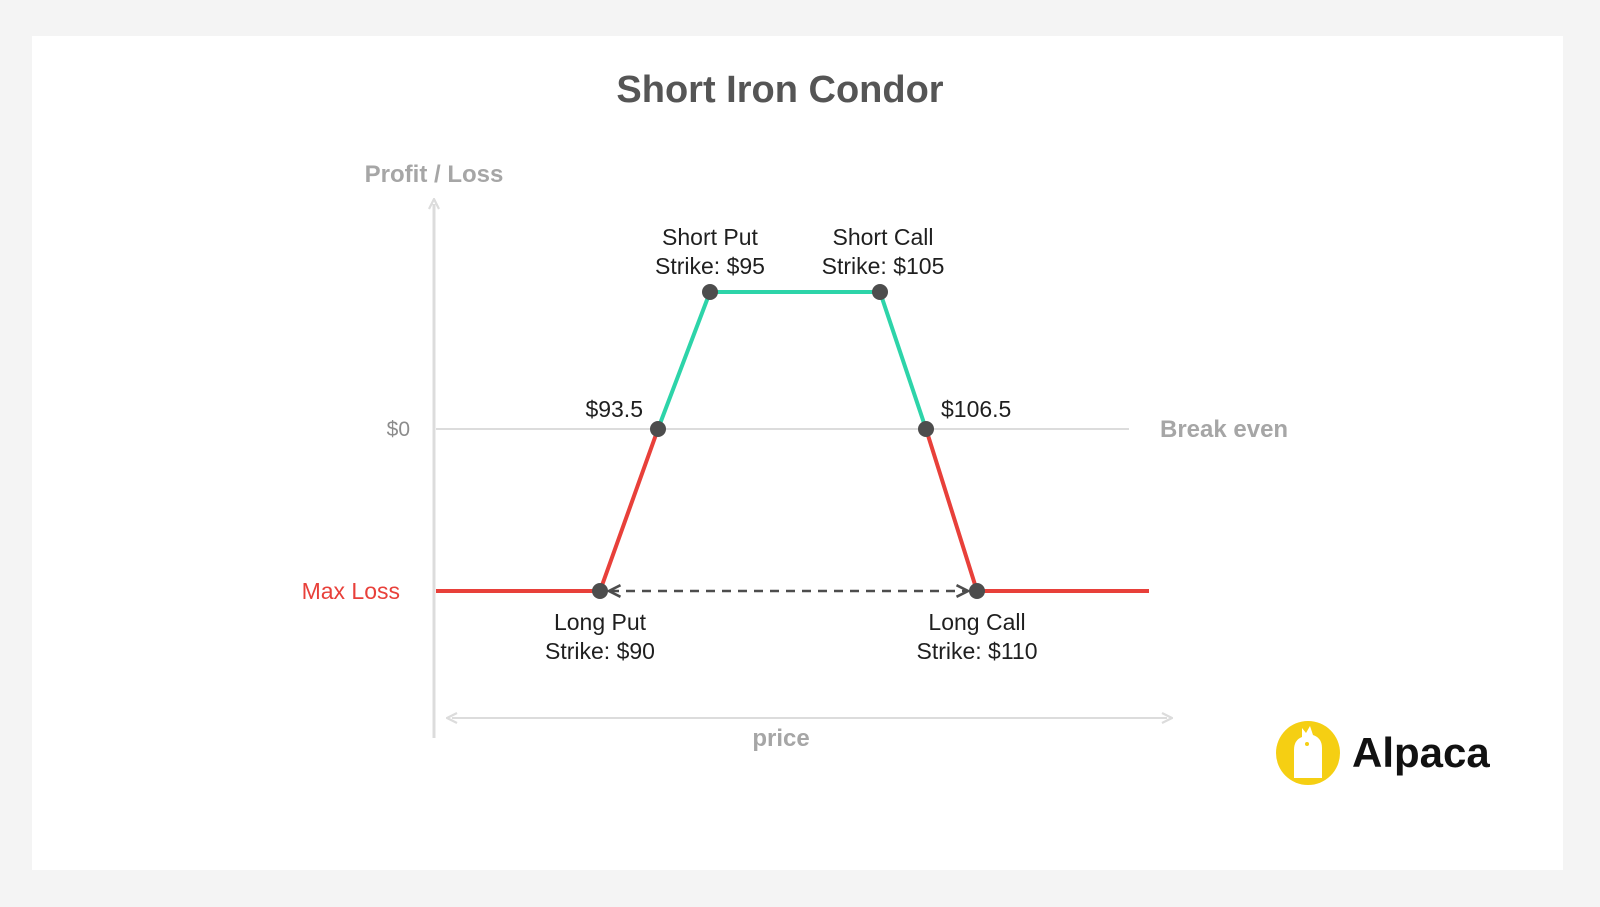 The image size is (1600, 907). Describe the element at coordinates (792, 360) in the screenshot. I see `profit-segment` at that location.